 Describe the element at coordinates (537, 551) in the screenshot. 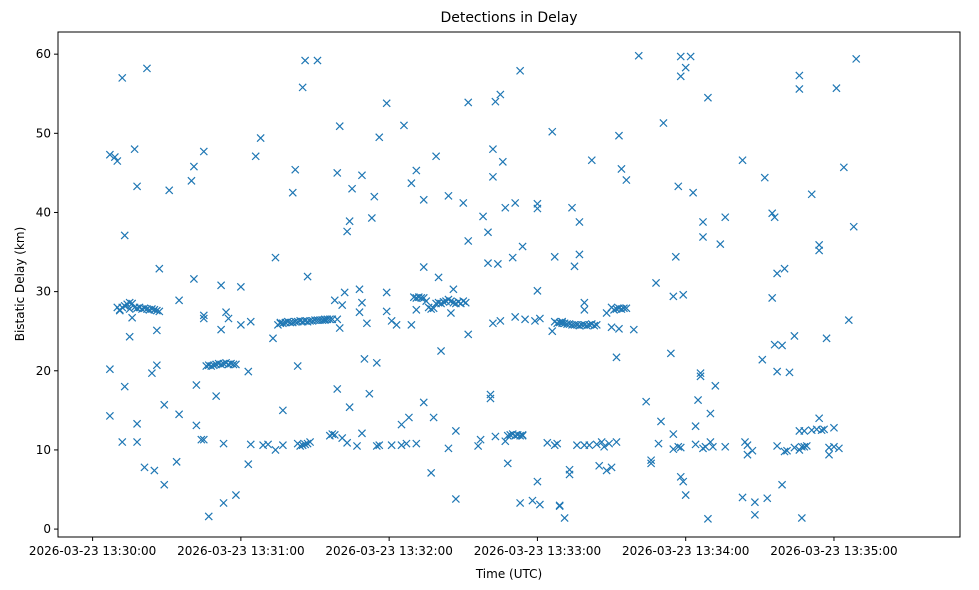

I see `x-tick-label: 2026-03-23 13:33:00` at that location.